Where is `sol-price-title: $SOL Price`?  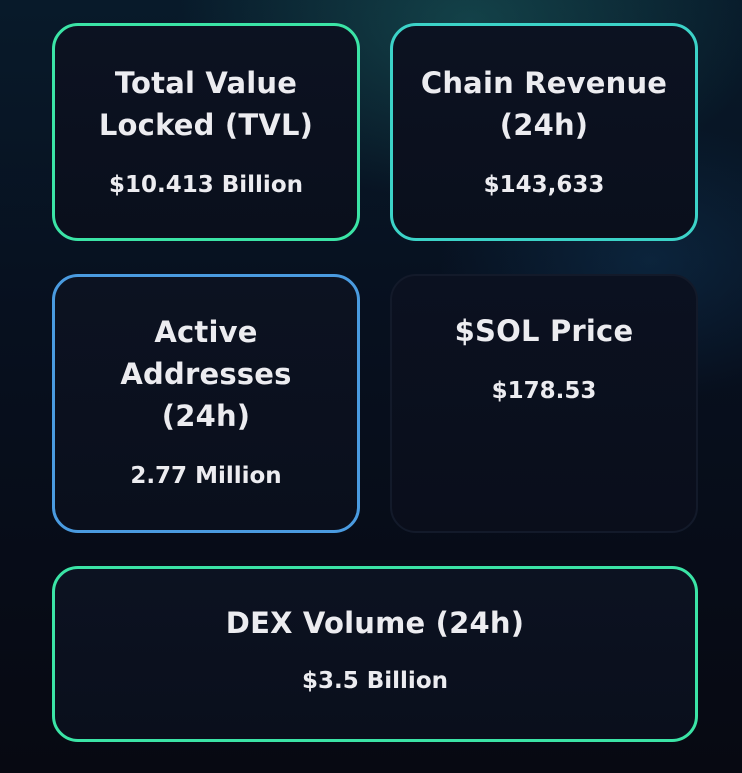 sol-price-title: $SOL Price is located at coordinates (544, 331).